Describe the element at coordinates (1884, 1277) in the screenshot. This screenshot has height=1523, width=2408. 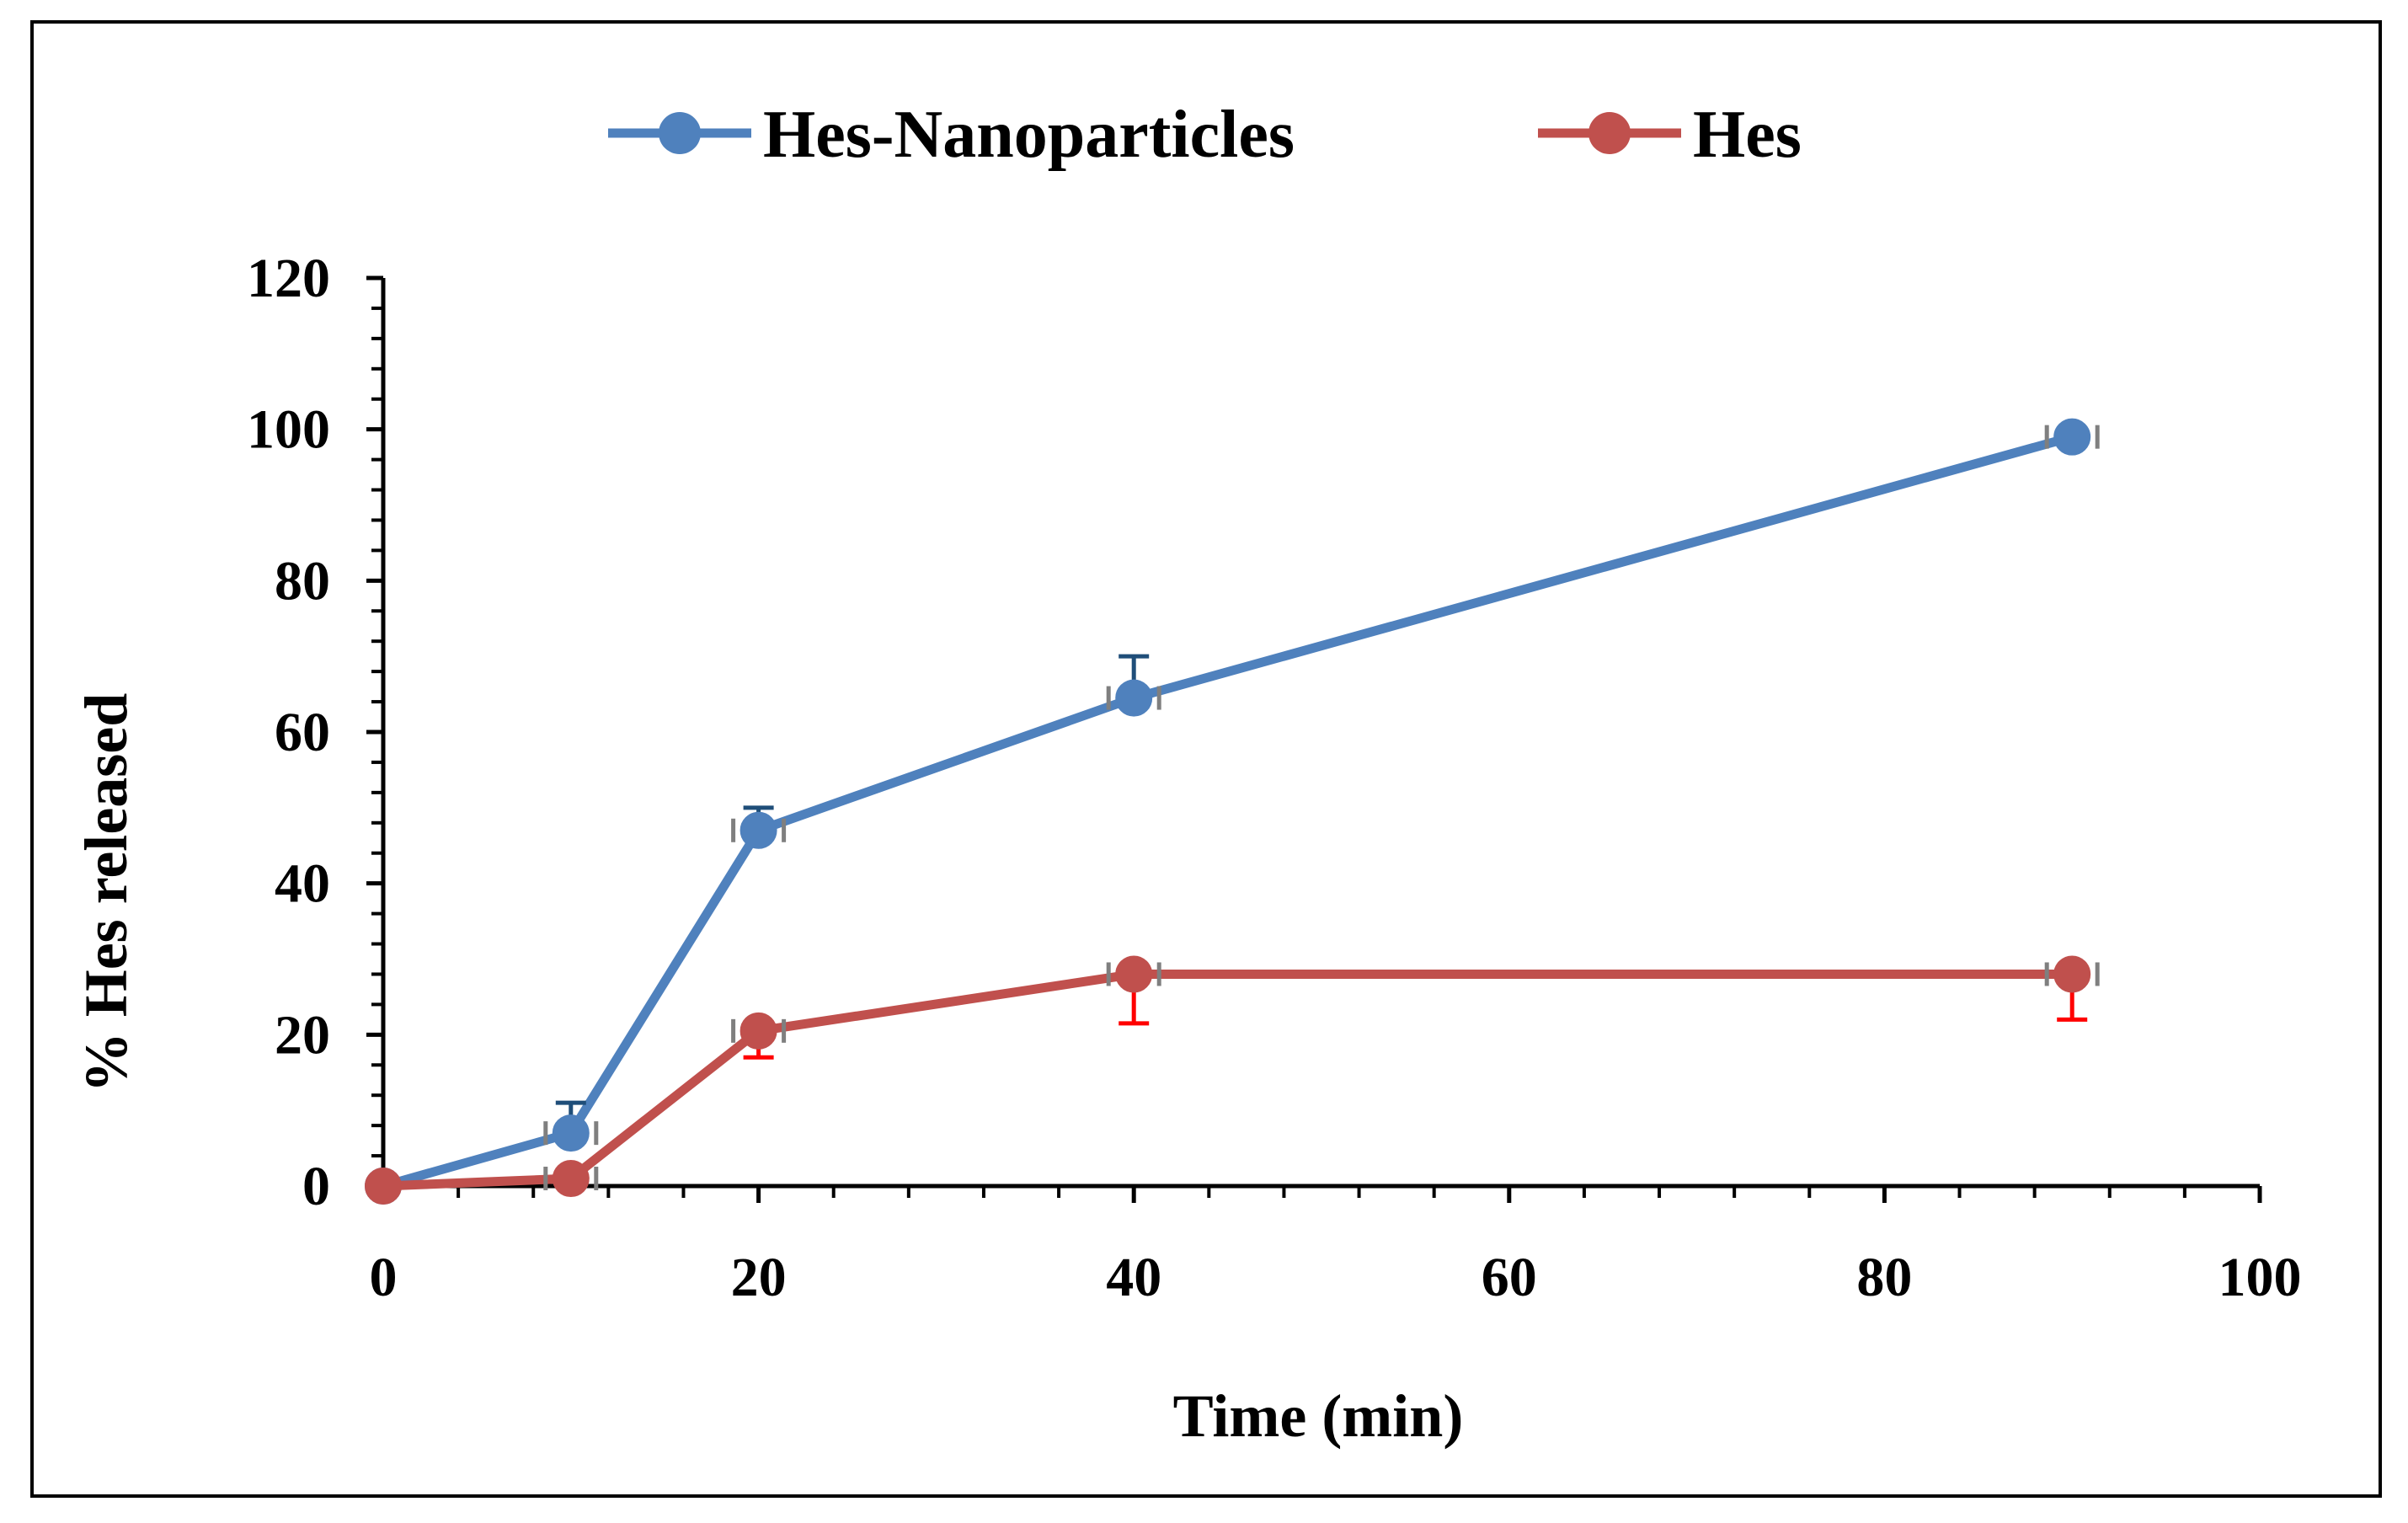
I see `x-tick-label: 80` at that location.